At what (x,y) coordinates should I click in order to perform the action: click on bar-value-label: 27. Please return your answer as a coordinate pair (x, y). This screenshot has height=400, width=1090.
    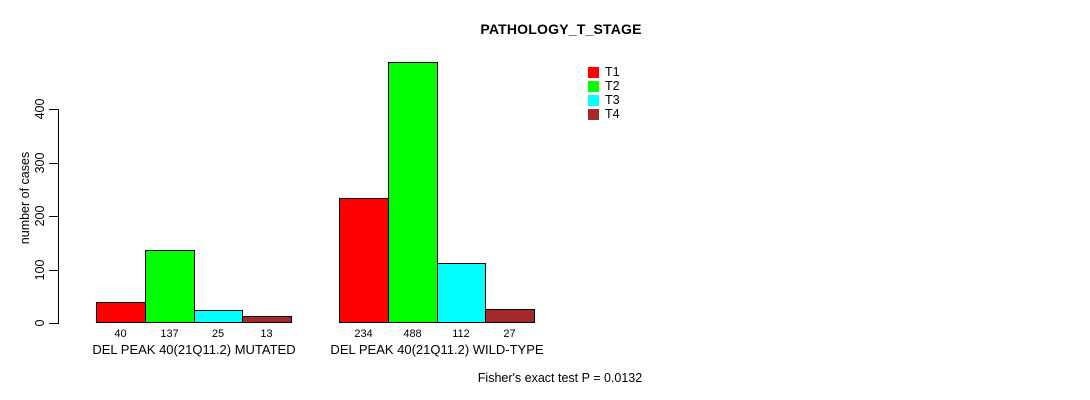
    Looking at the image, I should click on (509, 334).